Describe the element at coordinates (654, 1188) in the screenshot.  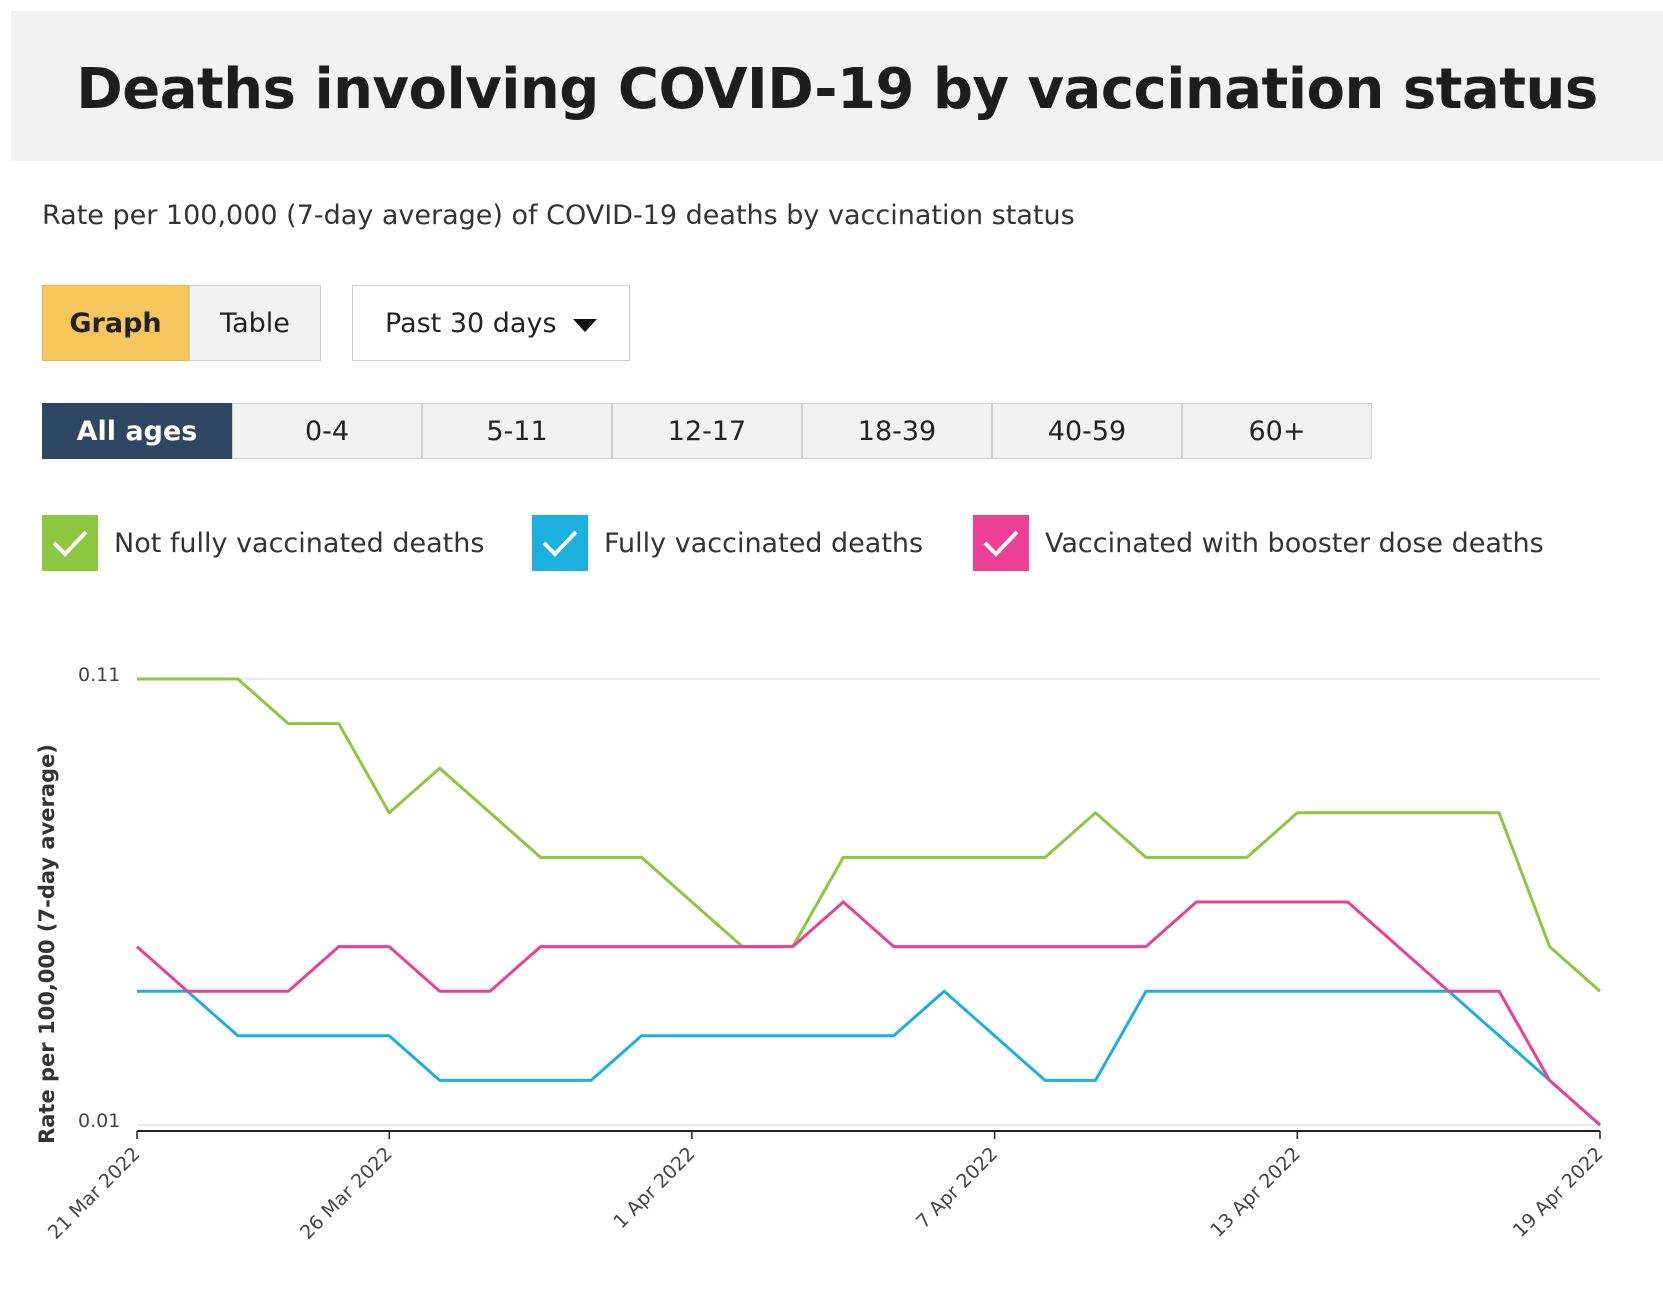
I see `x-tick-label: 1 Apr 2022` at that location.